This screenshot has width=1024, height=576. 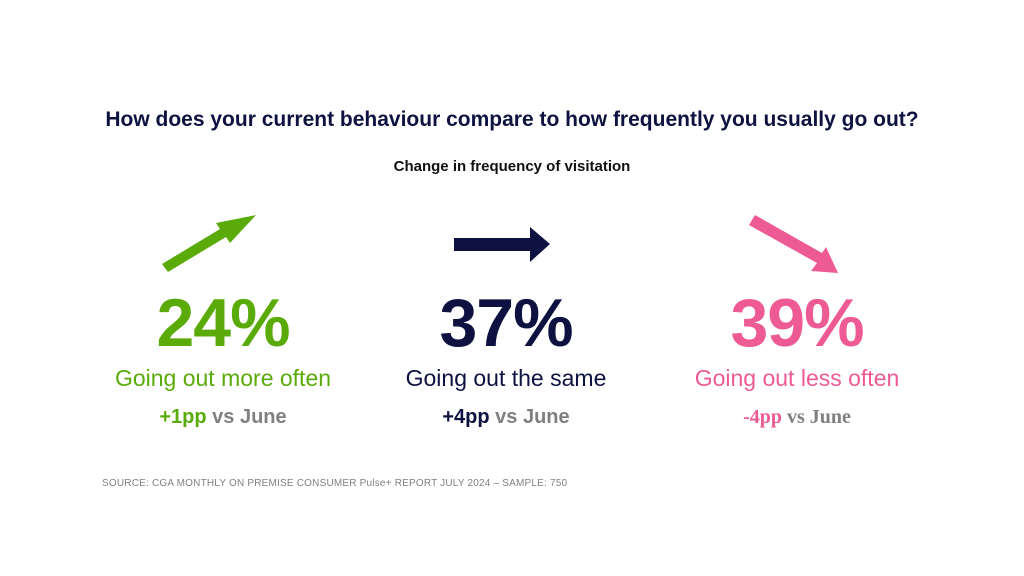 What do you see at coordinates (502, 244) in the screenshot?
I see `arrow-right-icon` at bounding box center [502, 244].